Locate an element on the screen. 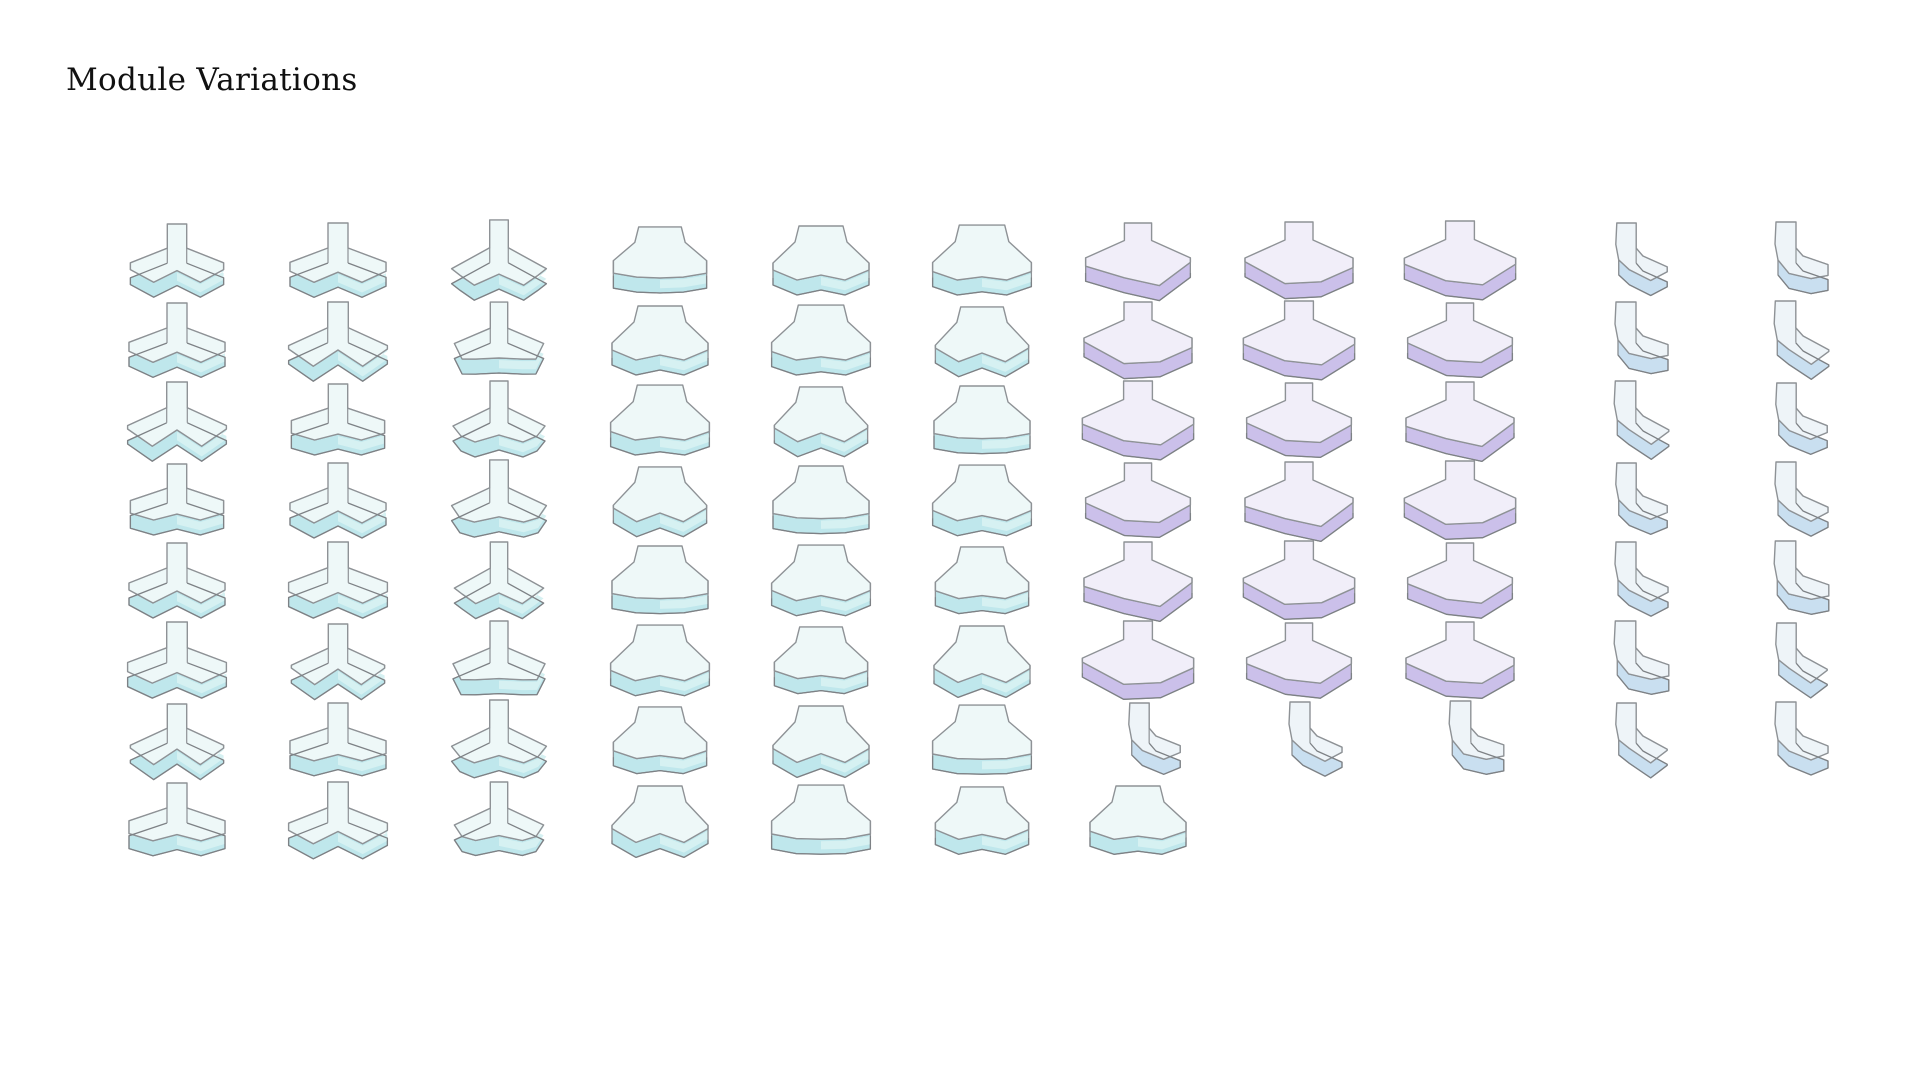 This screenshot has height=1080, width=1920. module-c5-r4 is located at coordinates (821, 500).